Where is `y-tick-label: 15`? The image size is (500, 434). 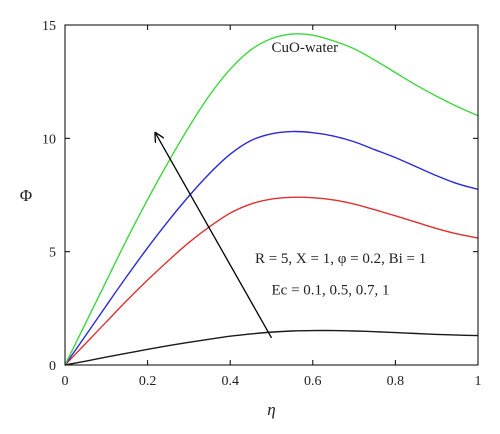 y-tick-label: 15 is located at coordinates (49, 26).